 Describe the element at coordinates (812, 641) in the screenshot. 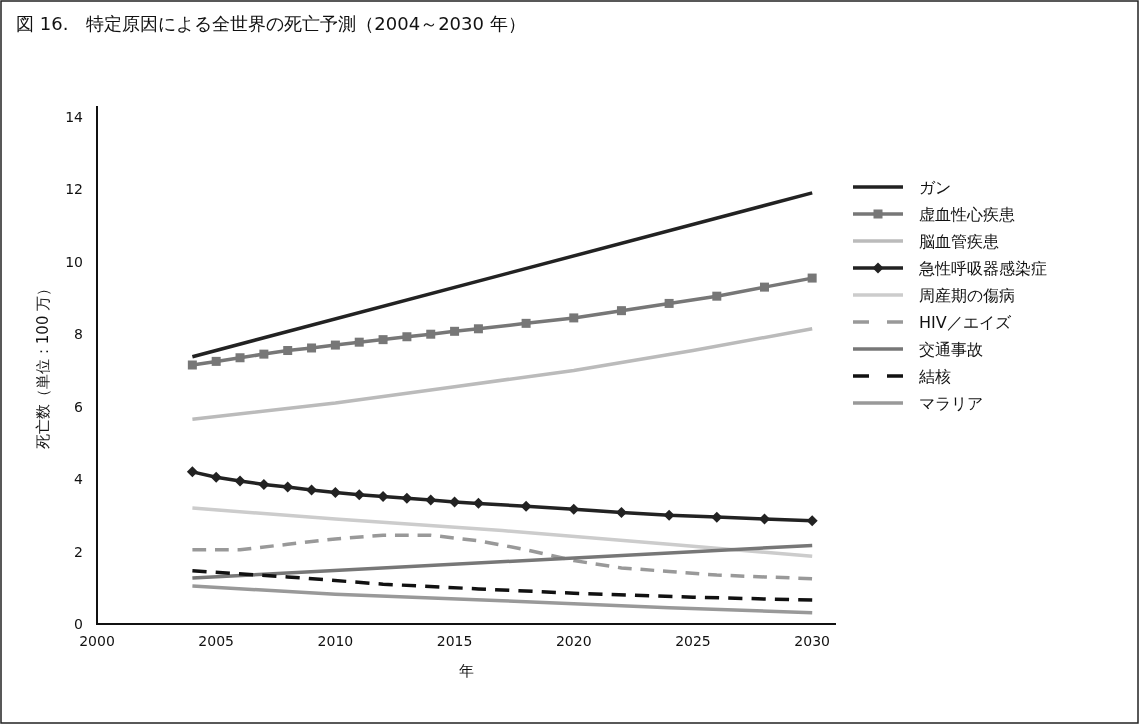

I see `x-tick-label: 2030` at that location.